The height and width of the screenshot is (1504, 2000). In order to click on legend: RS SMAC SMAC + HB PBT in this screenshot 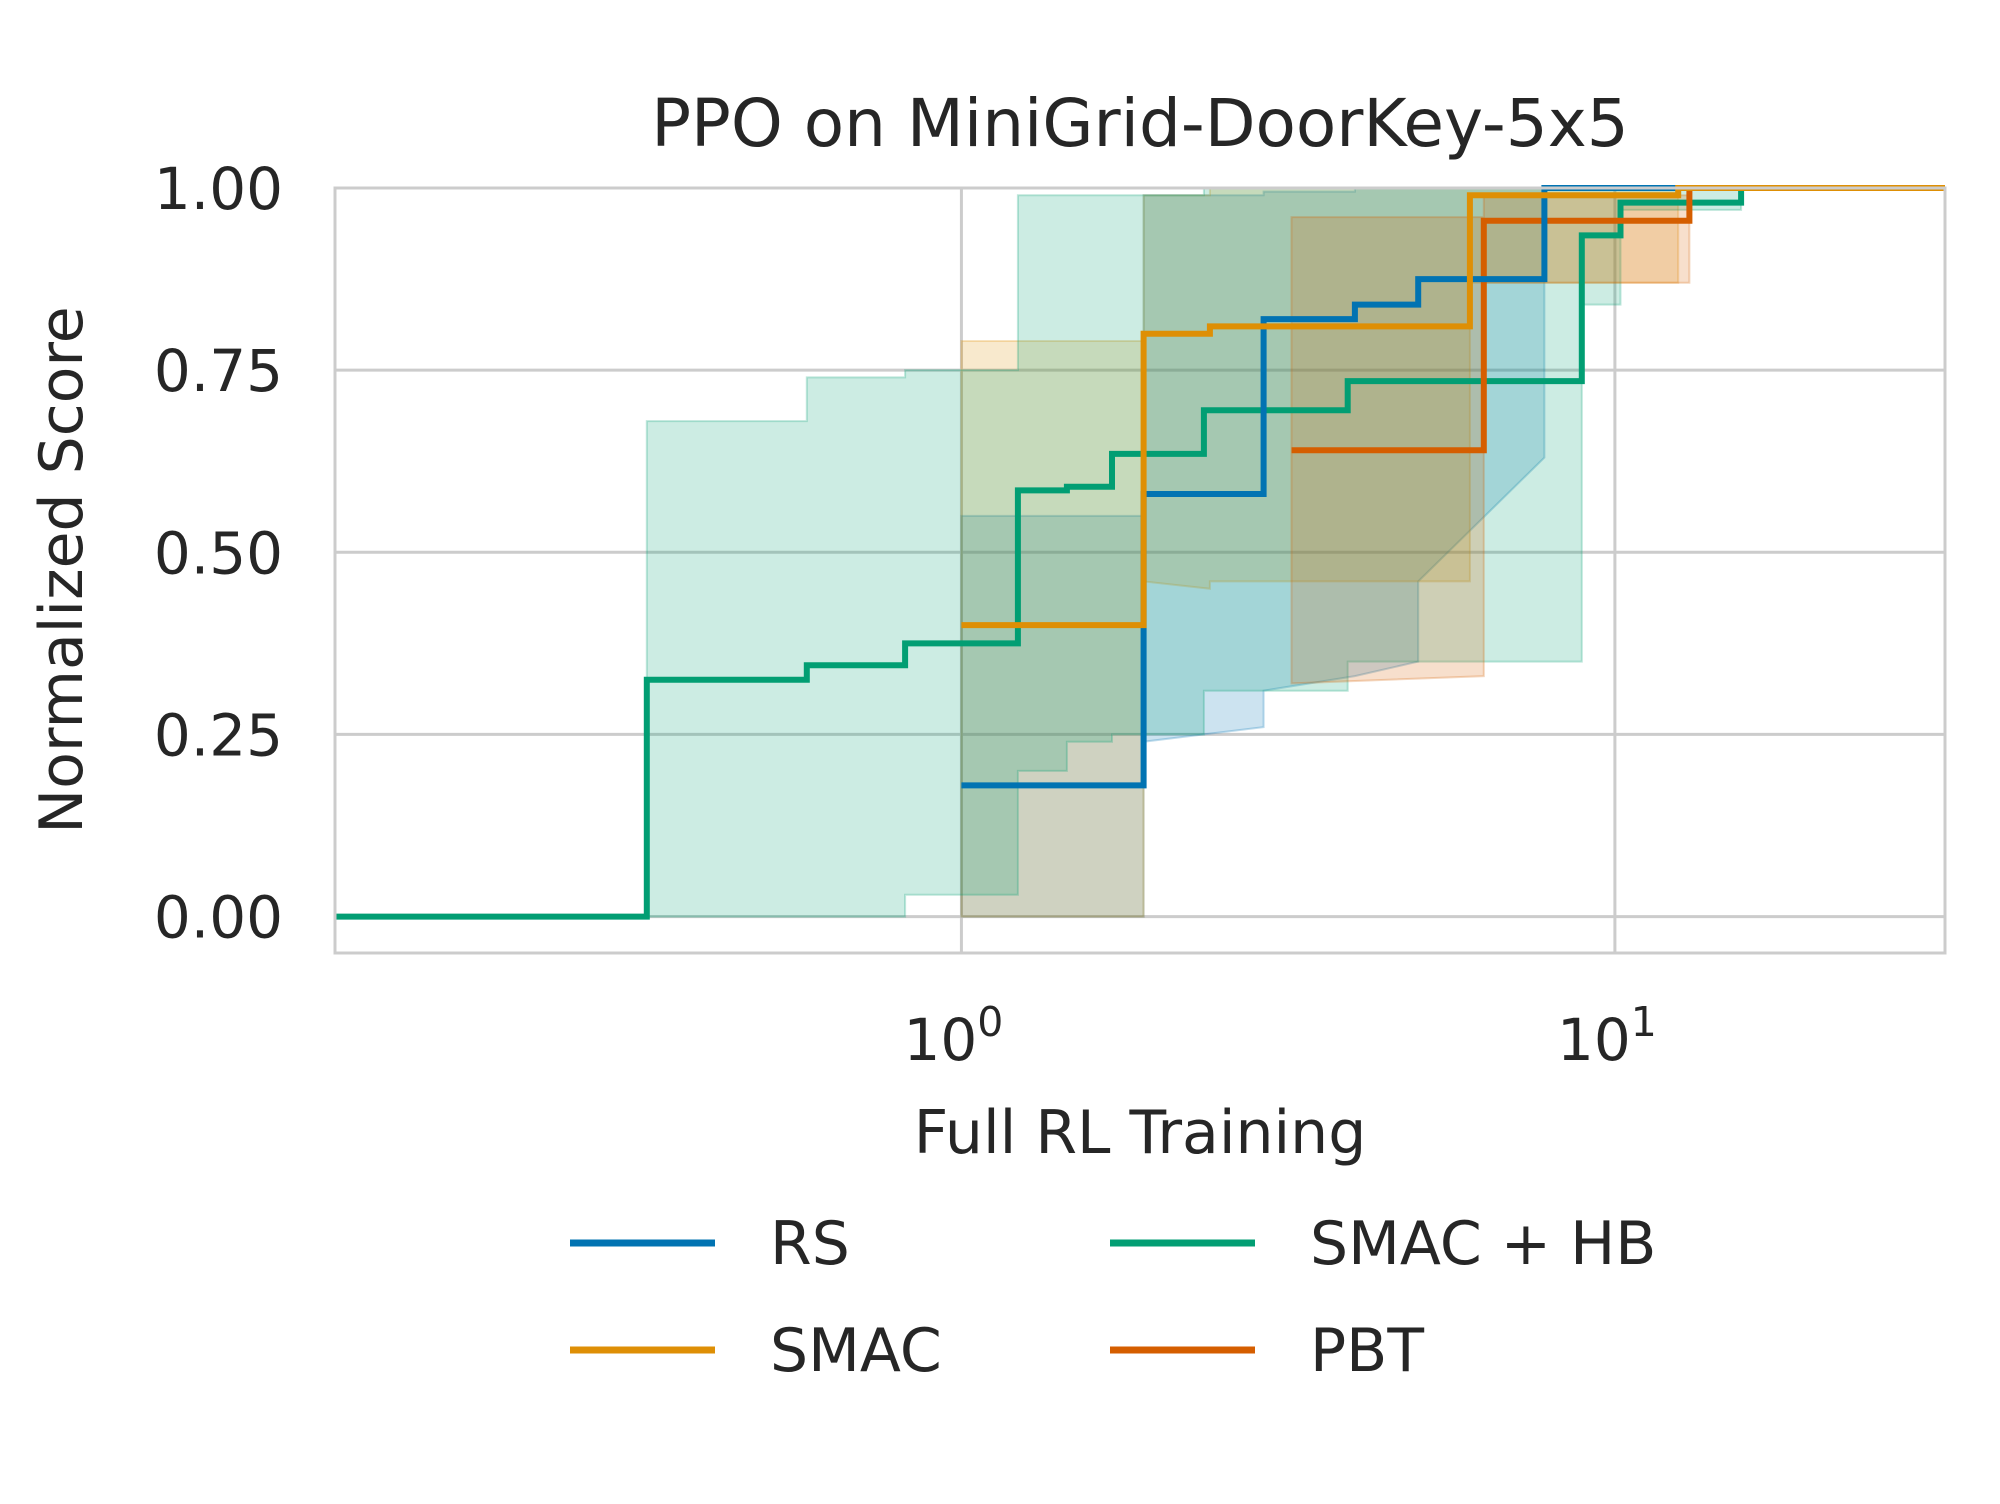, I will do `click(1113, 1297)`.